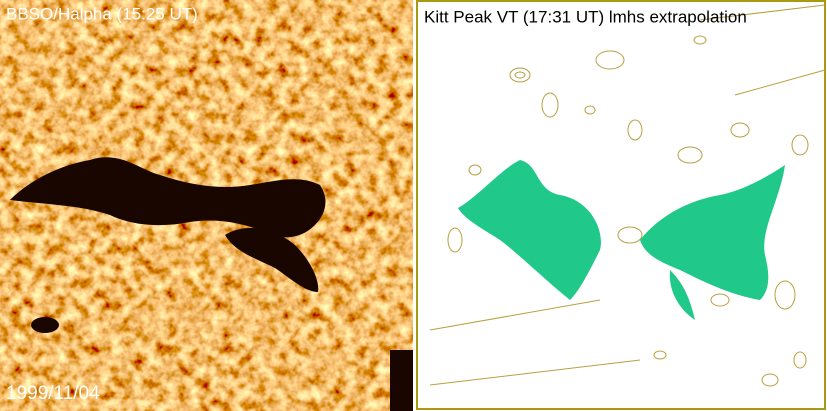 The image size is (827, 411). Describe the element at coordinates (401, 380) in the screenshot. I see `dark-edge` at that location.